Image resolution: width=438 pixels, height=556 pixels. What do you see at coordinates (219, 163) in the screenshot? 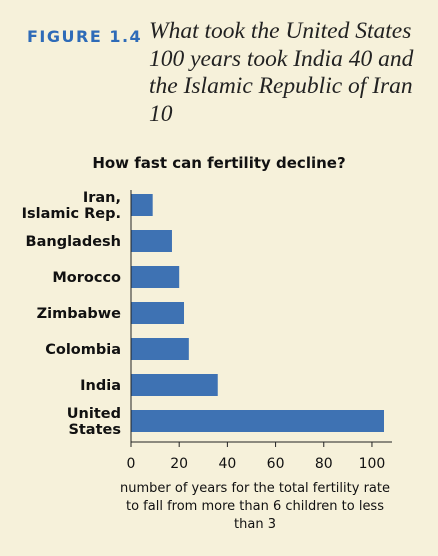
I see `chart-title: How fast can fertility decline?` at bounding box center [219, 163].